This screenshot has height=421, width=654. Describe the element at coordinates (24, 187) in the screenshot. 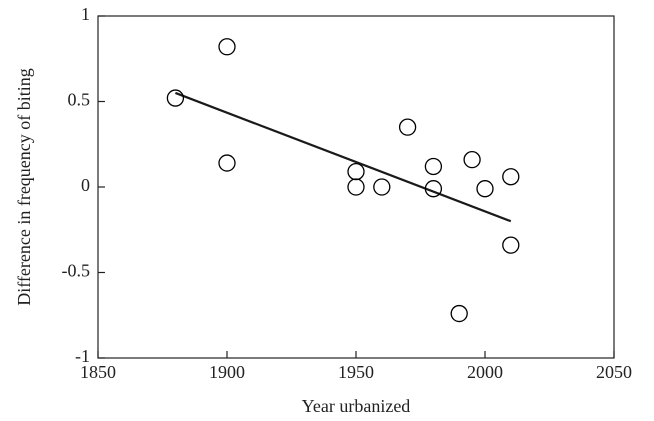

I see `y-axis-label: Difference in frequency of biting` at that location.